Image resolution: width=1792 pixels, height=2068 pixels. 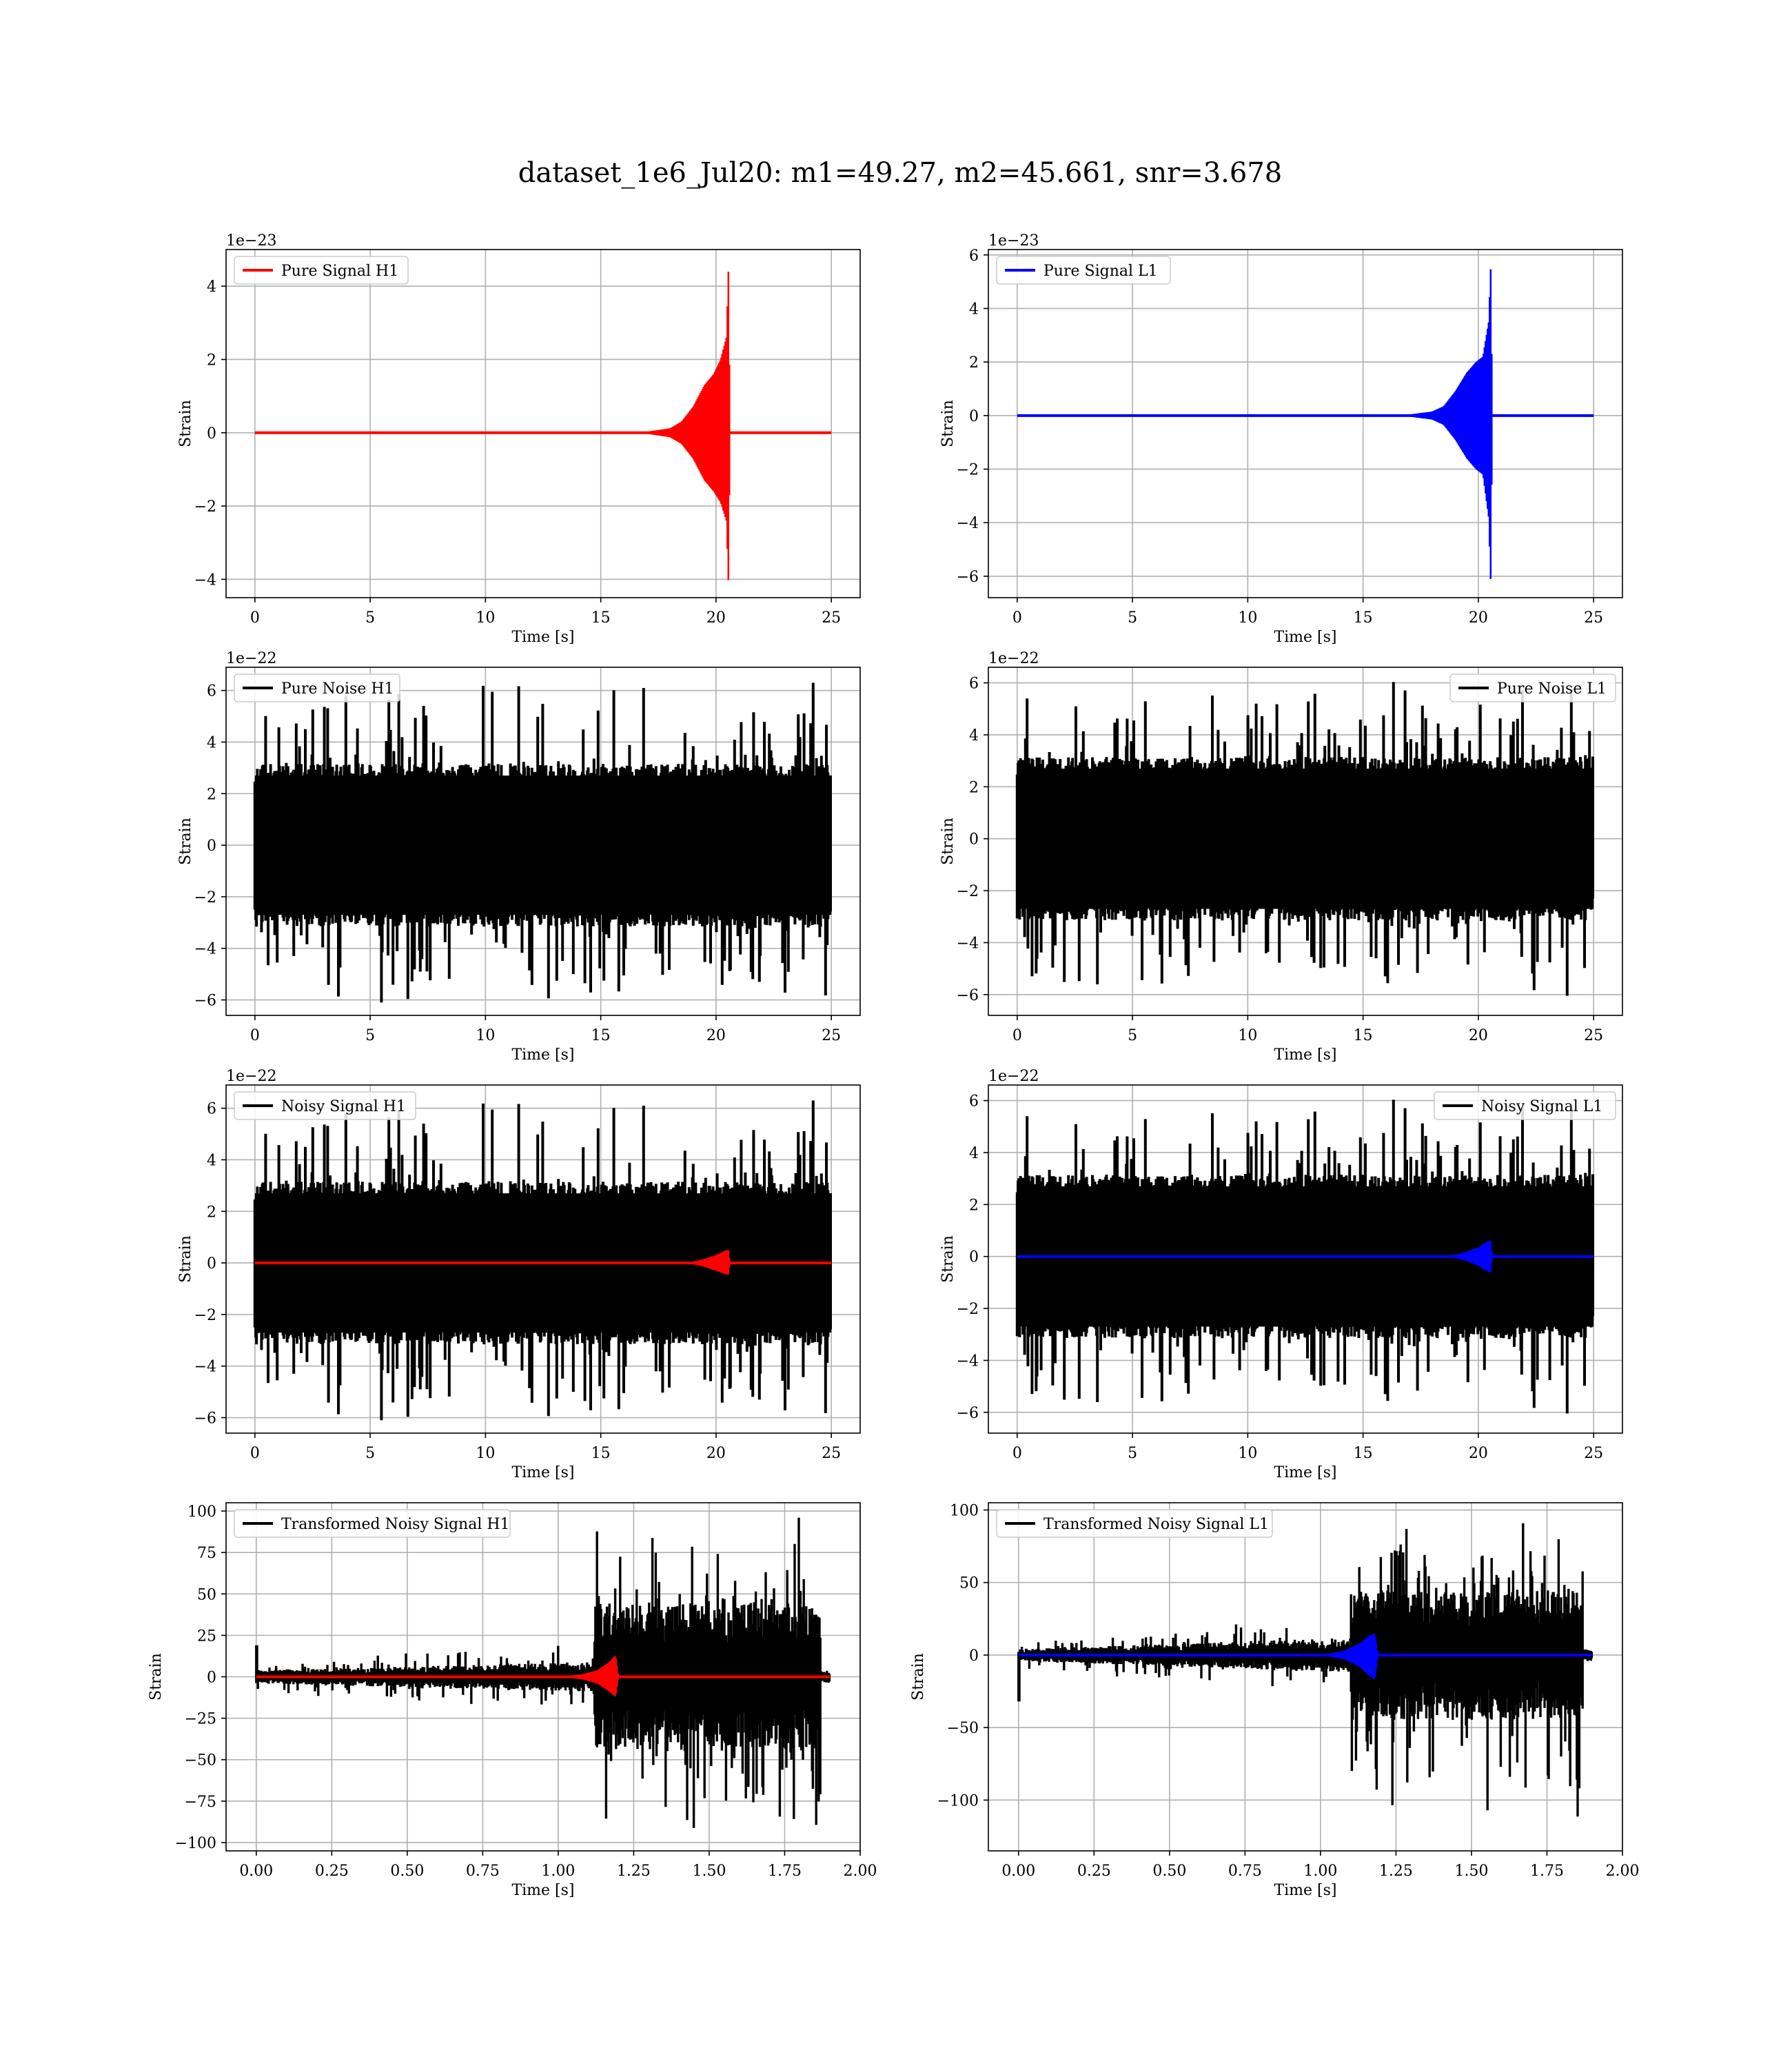 What do you see at coordinates (343, 1106) in the screenshot?
I see `legend-label: Noisy Signal H1` at bounding box center [343, 1106].